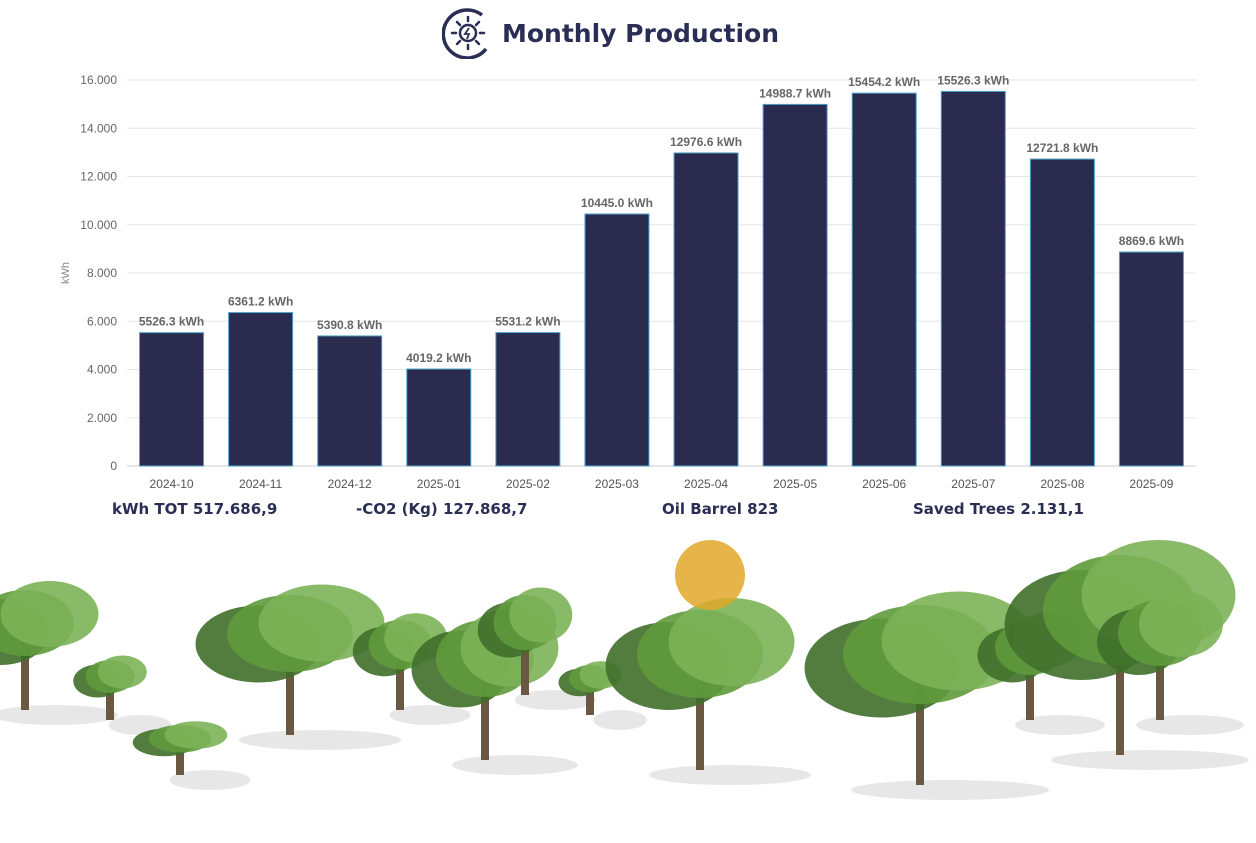 Image resolution: width=1256 pixels, height=843 pixels. Describe the element at coordinates (710, 575) in the screenshot. I see `yellow-tree-foliage` at that location.